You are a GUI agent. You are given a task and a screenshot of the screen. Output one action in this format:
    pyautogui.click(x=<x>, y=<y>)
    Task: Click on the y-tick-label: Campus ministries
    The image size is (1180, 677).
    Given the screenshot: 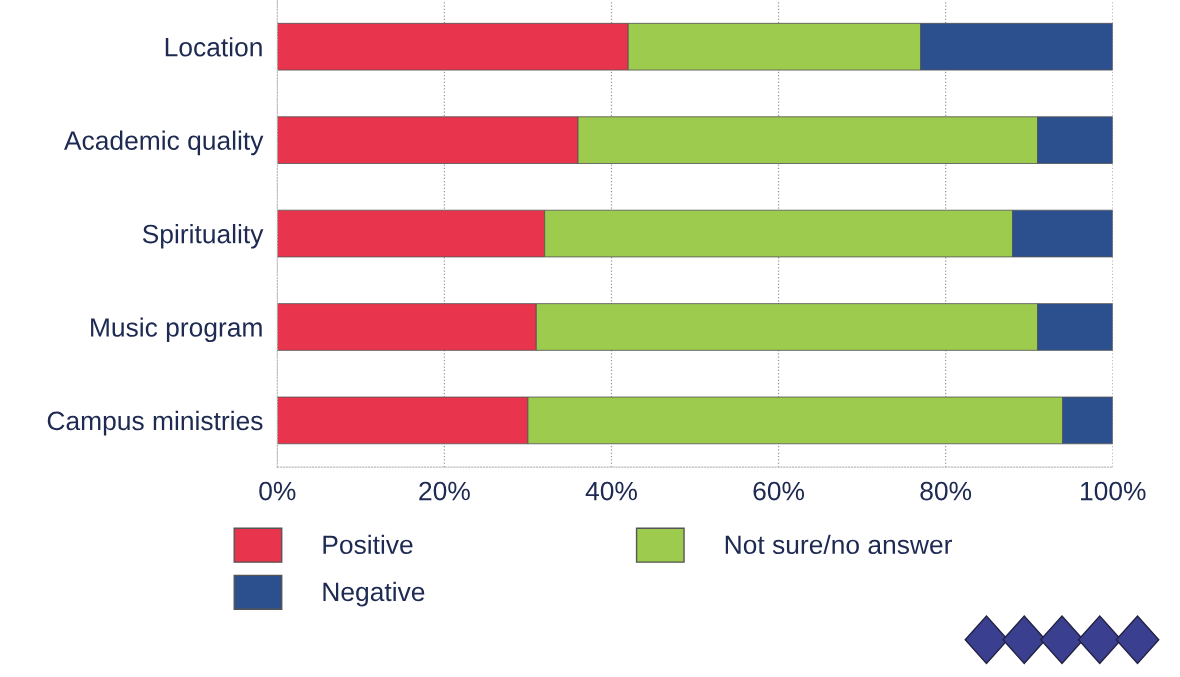 What is the action you would take?
    pyautogui.click(x=155, y=423)
    